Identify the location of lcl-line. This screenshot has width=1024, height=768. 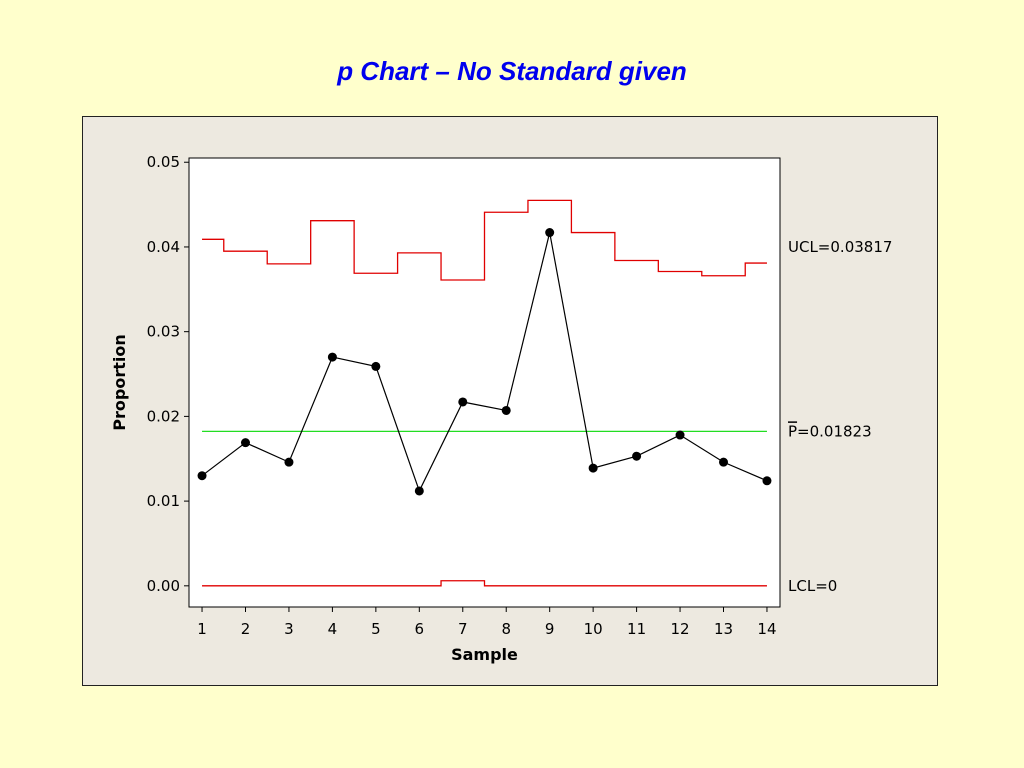
(484, 583).